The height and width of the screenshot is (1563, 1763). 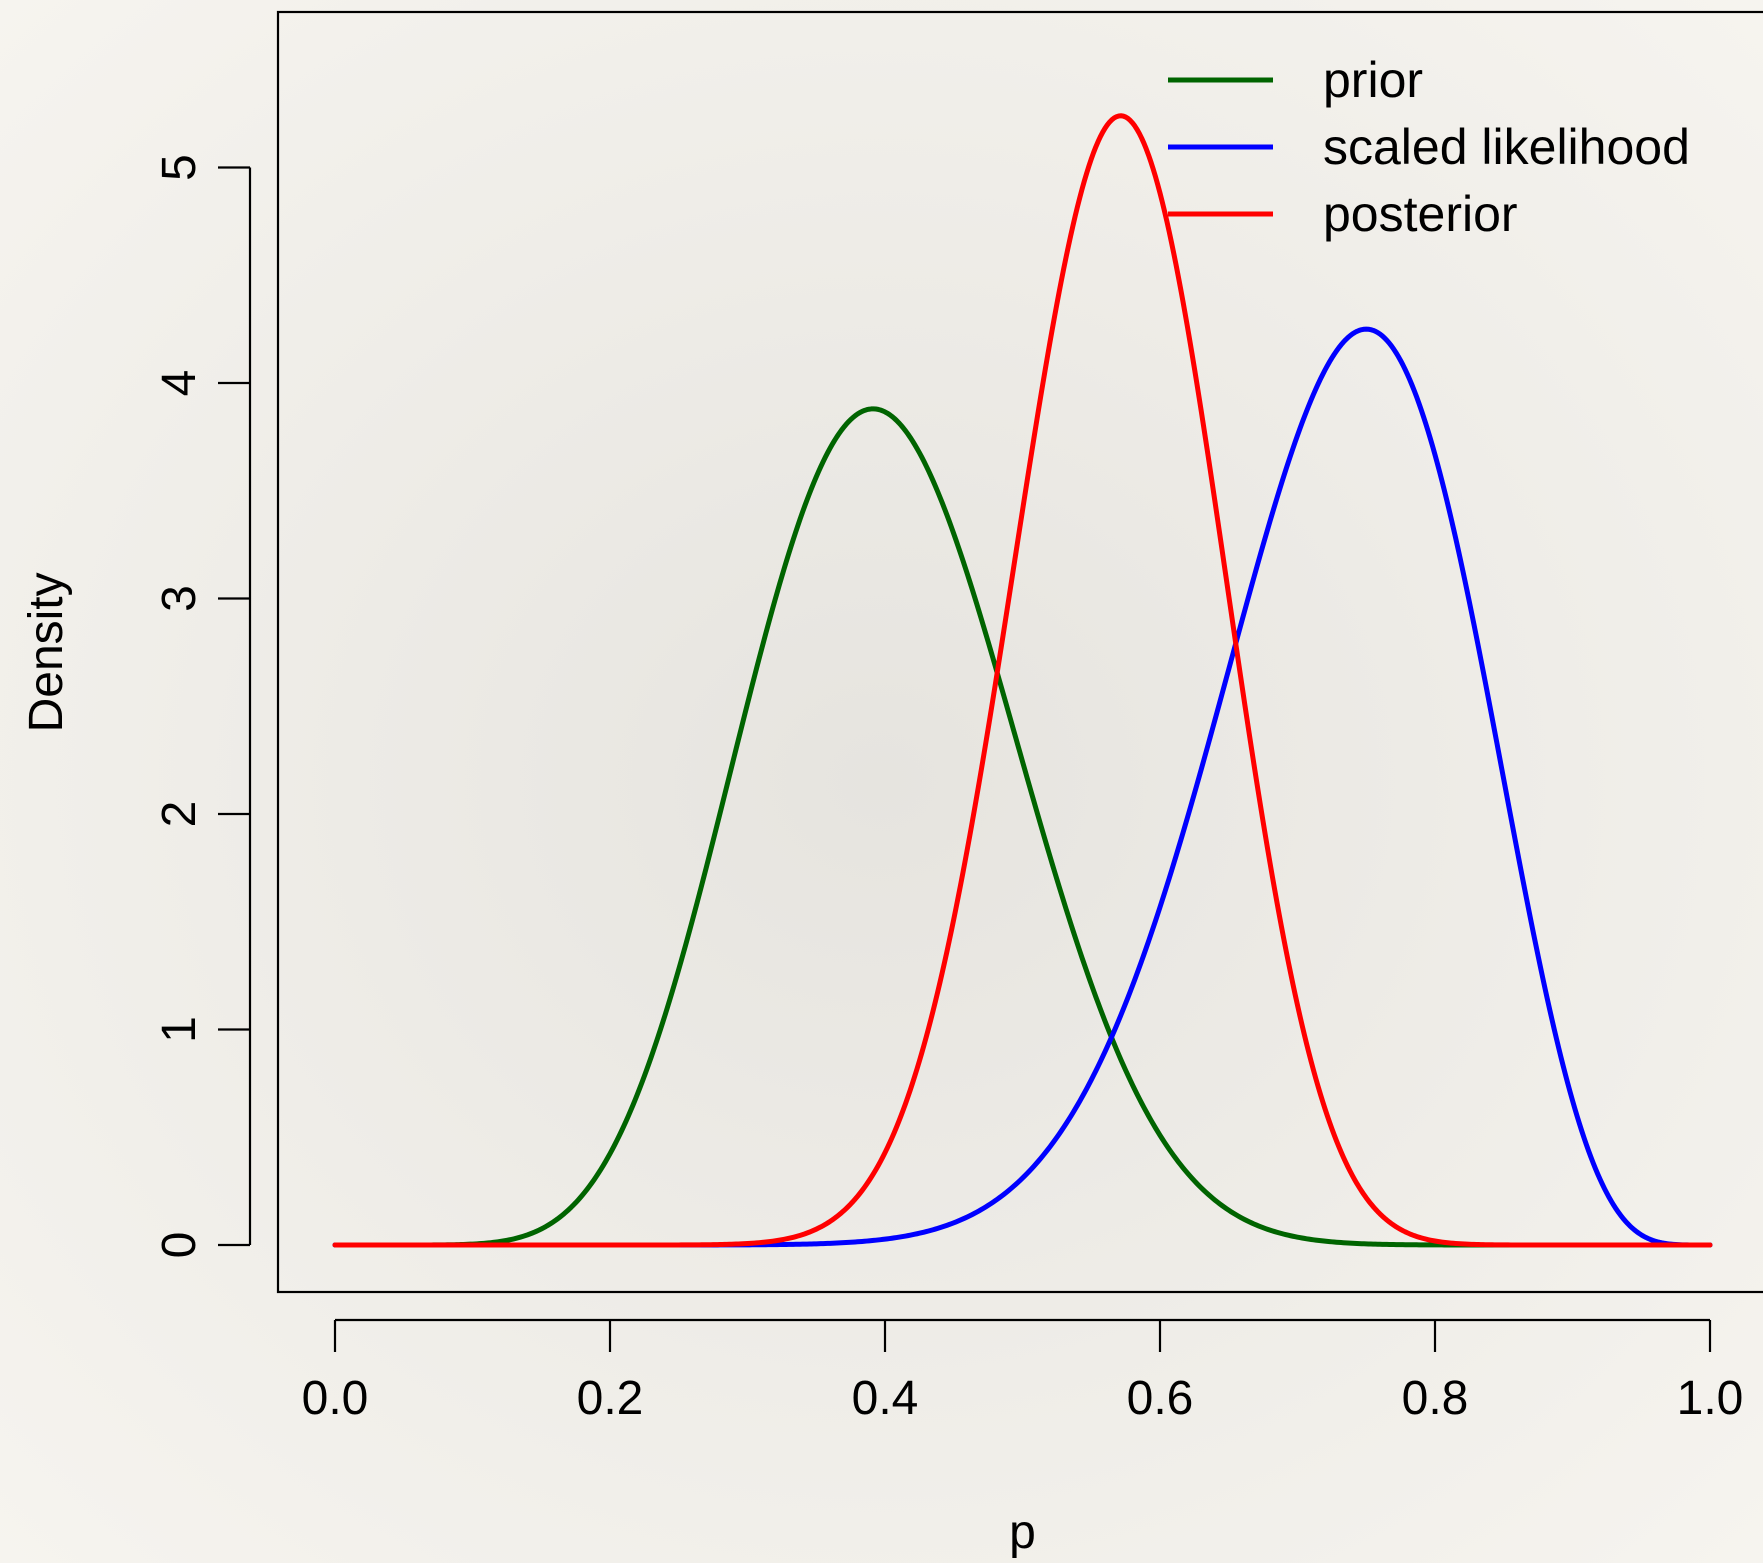 I want to click on y-tick-label: 4, so click(x=179, y=383).